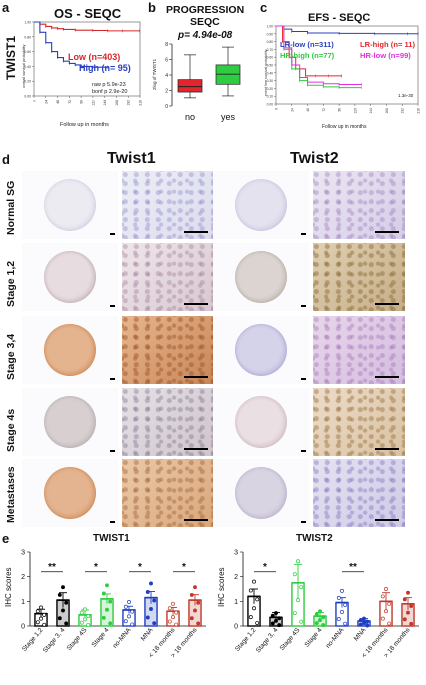 This screenshot has width=426, height=685. I want to click on y-tick-label: 0.00, so click(270, 105).